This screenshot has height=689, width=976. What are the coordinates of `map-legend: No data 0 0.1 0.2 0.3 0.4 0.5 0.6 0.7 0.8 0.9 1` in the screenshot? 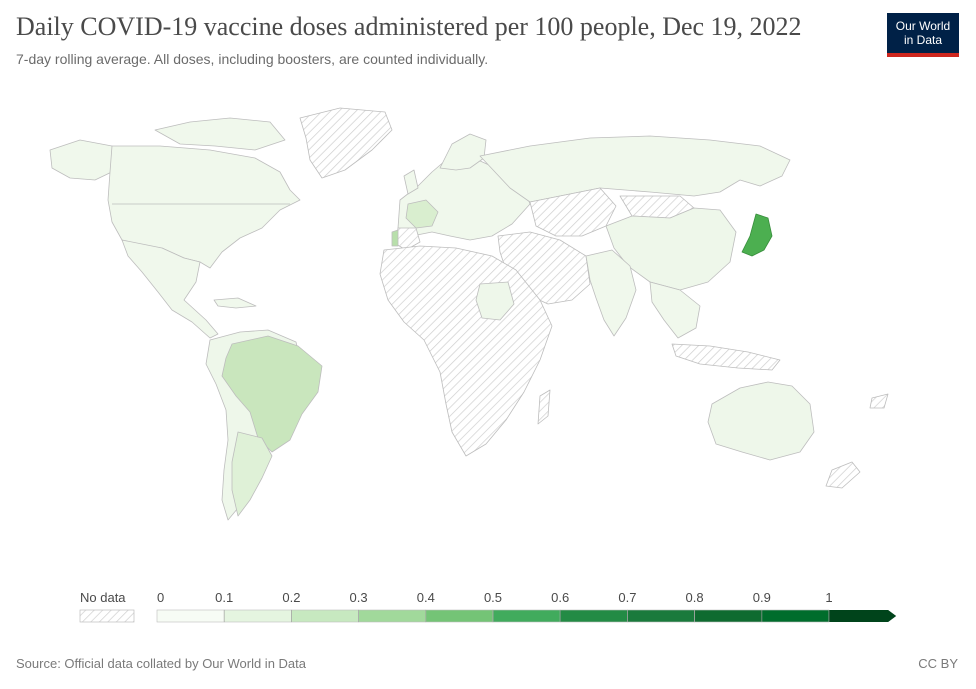 It's located at (488, 606).